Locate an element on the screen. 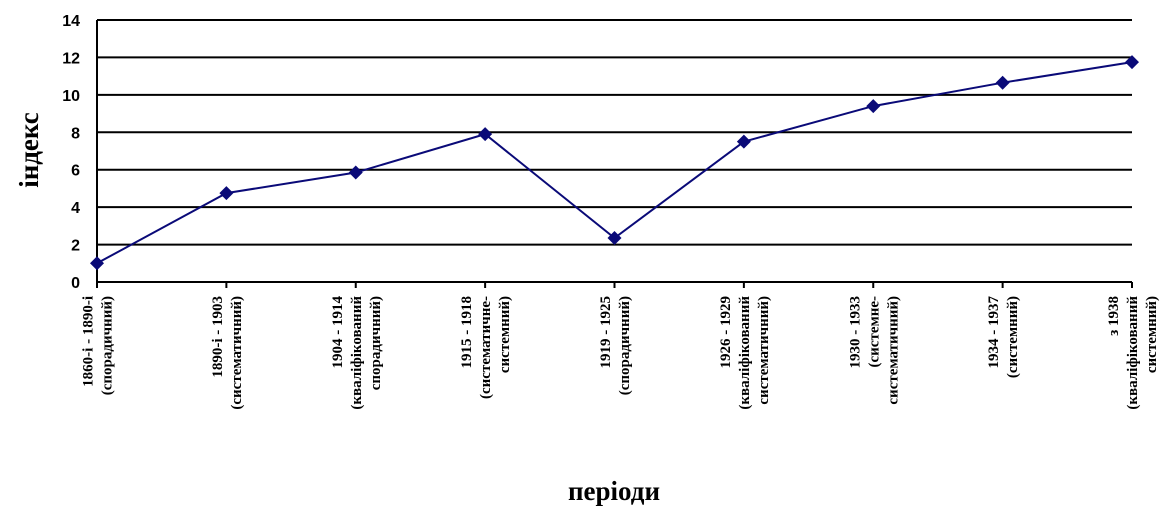  y-tick-label: 10 is located at coordinates (71, 96).